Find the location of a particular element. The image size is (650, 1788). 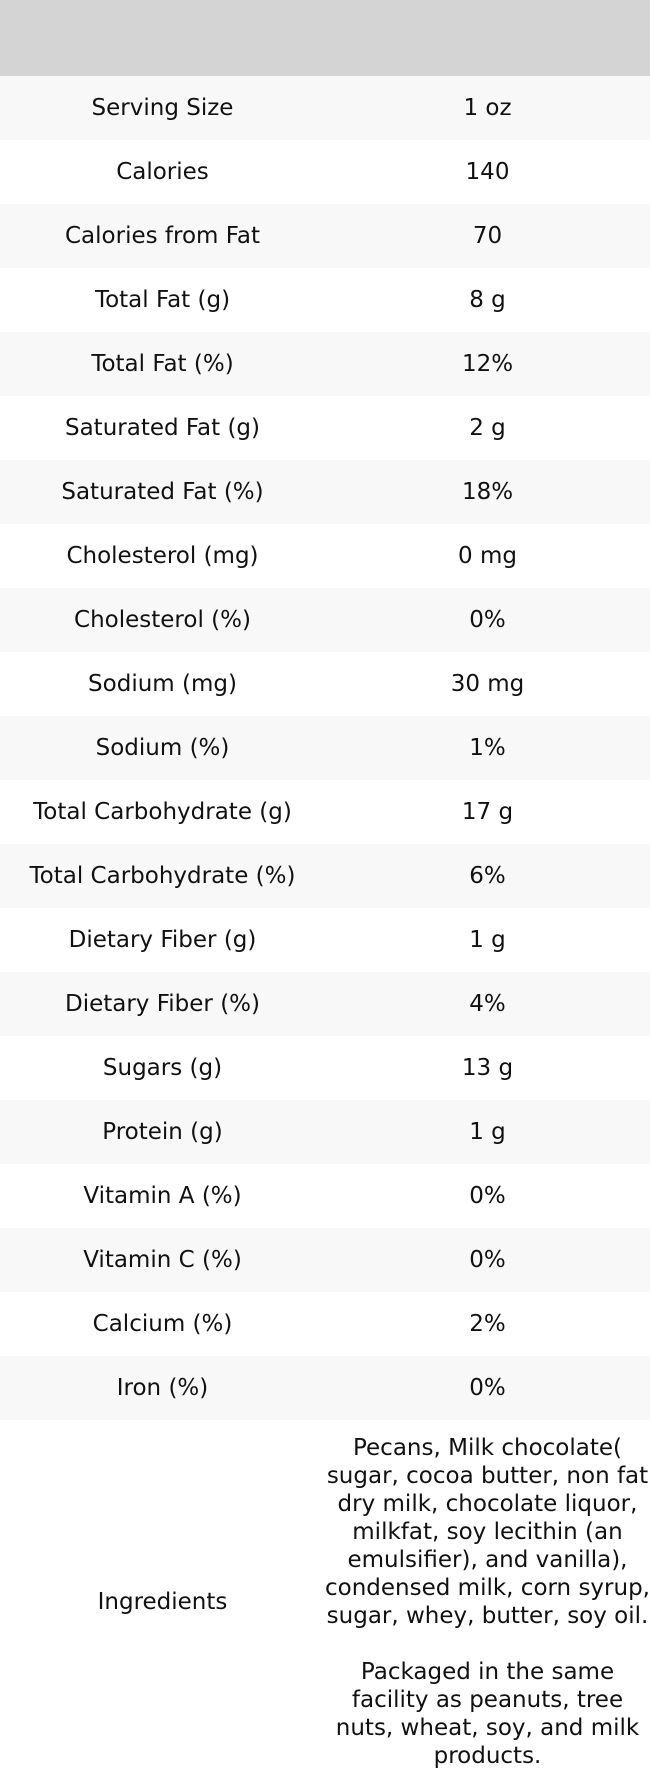

nutrient-label: Sodium (mg) is located at coordinates (162, 684).